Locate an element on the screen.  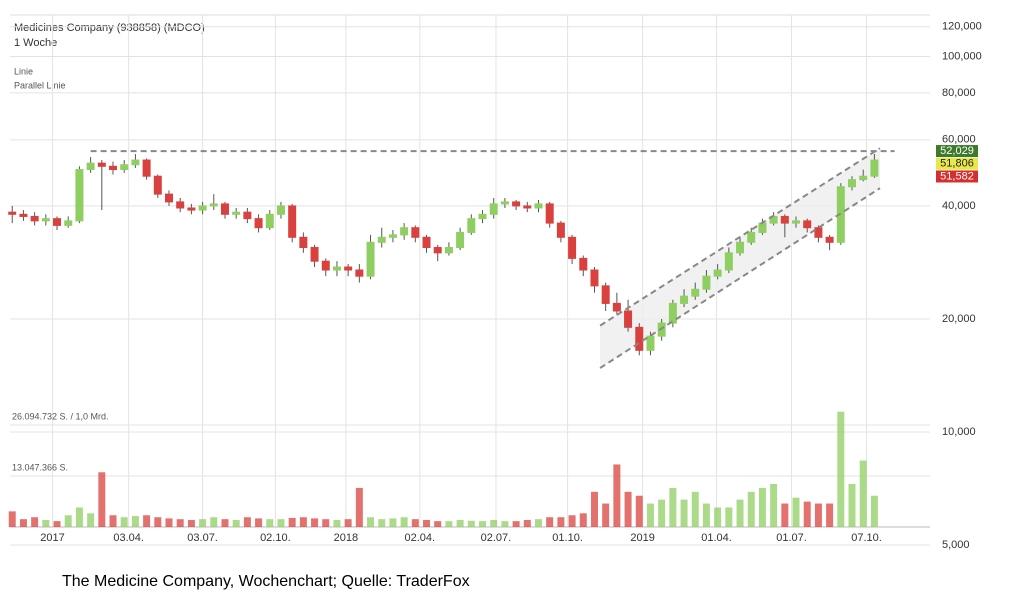
y-tick-label: 60,000 is located at coordinates (959, 140).